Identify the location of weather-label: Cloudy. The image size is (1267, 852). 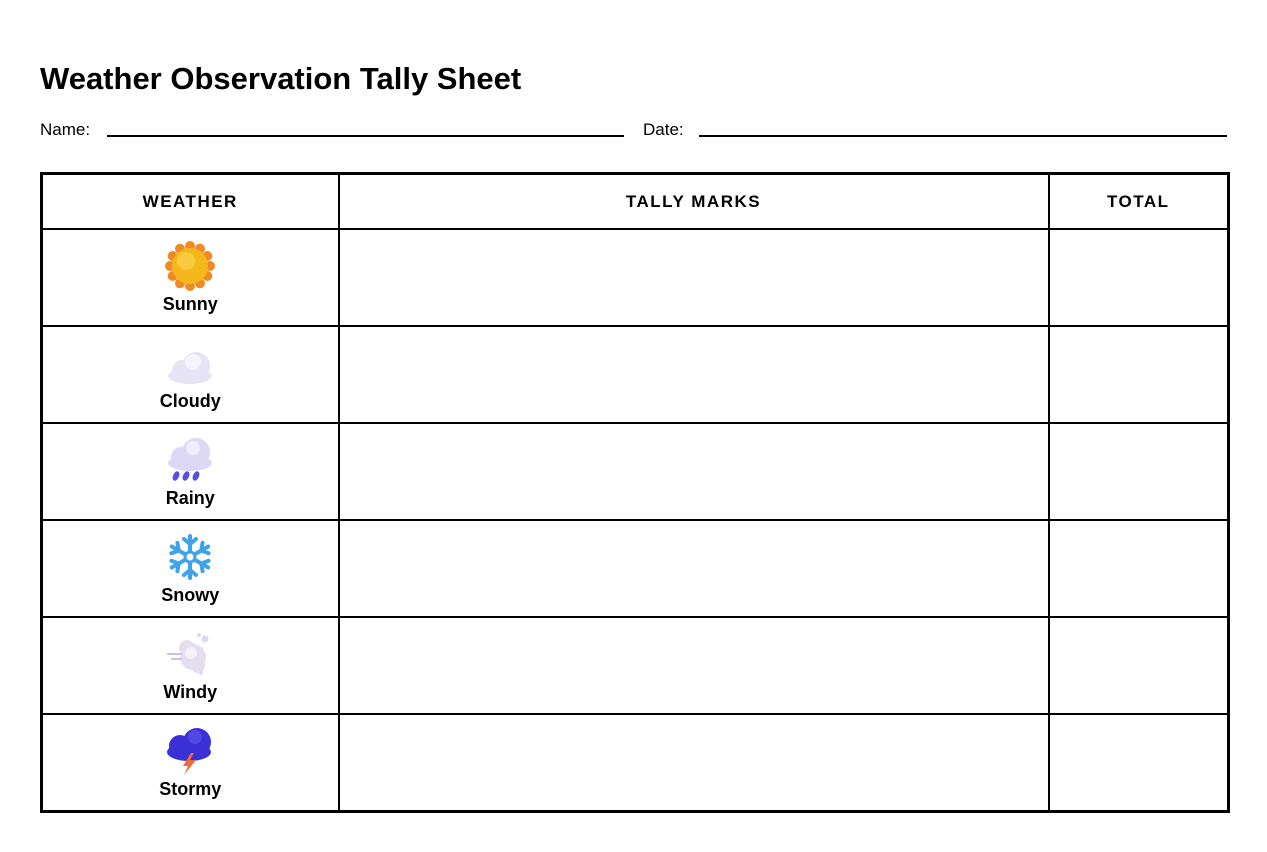
(190, 400).